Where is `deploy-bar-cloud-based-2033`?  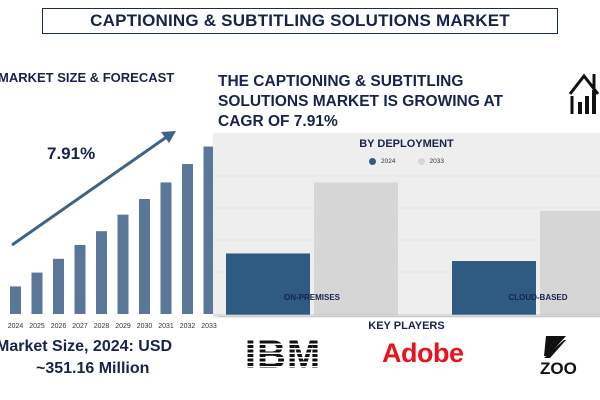 deploy-bar-cloud-based-2033 is located at coordinates (570, 262).